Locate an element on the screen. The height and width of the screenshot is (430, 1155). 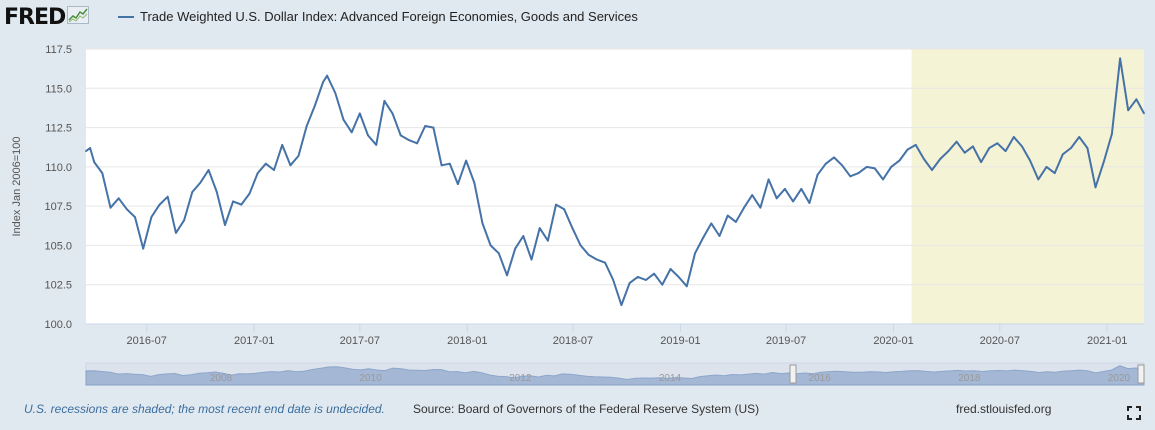
navigator-year-label: 2008 is located at coordinates (221, 378).